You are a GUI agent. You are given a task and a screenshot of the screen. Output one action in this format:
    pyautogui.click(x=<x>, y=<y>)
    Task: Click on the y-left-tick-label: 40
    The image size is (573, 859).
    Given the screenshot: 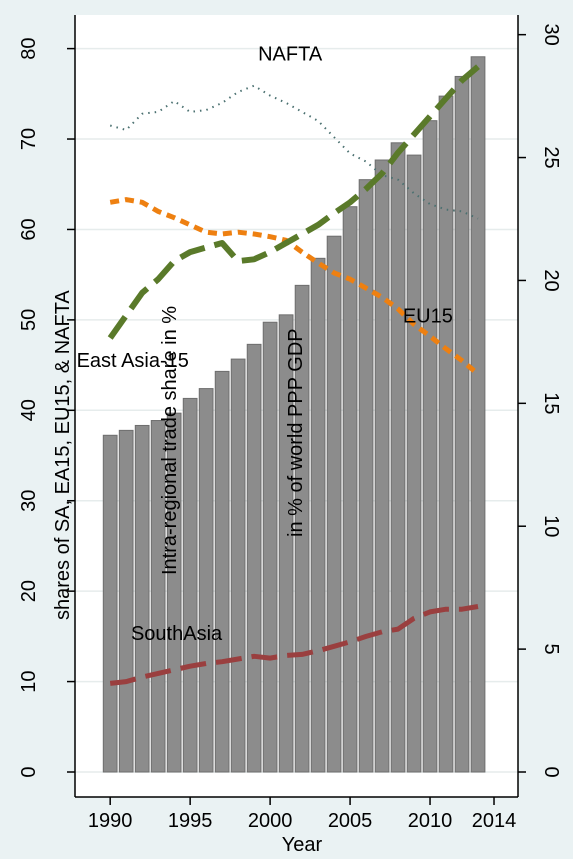 What is the action you would take?
    pyautogui.click(x=29, y=410)
    